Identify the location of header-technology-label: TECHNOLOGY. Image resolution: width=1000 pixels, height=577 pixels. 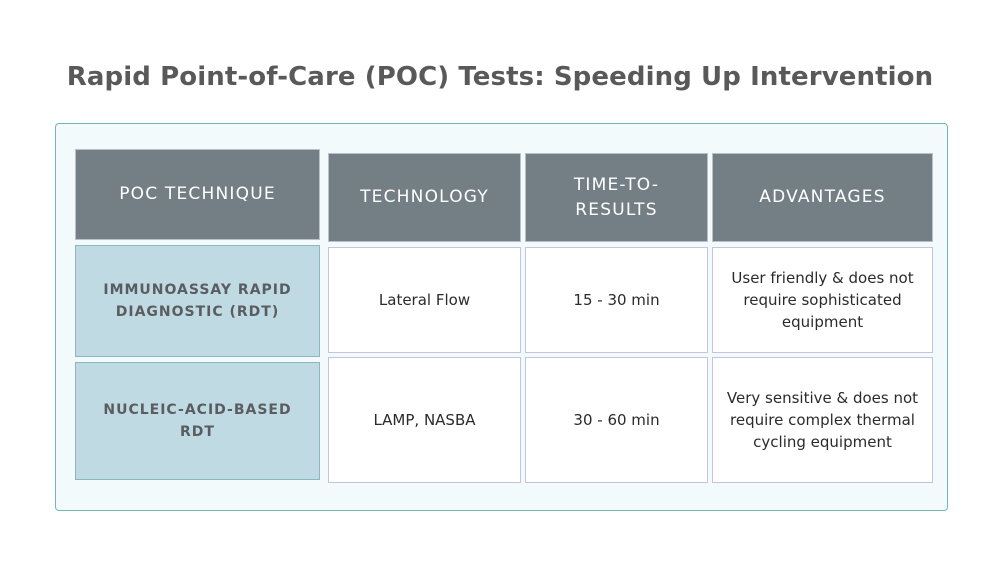
(424, 197).